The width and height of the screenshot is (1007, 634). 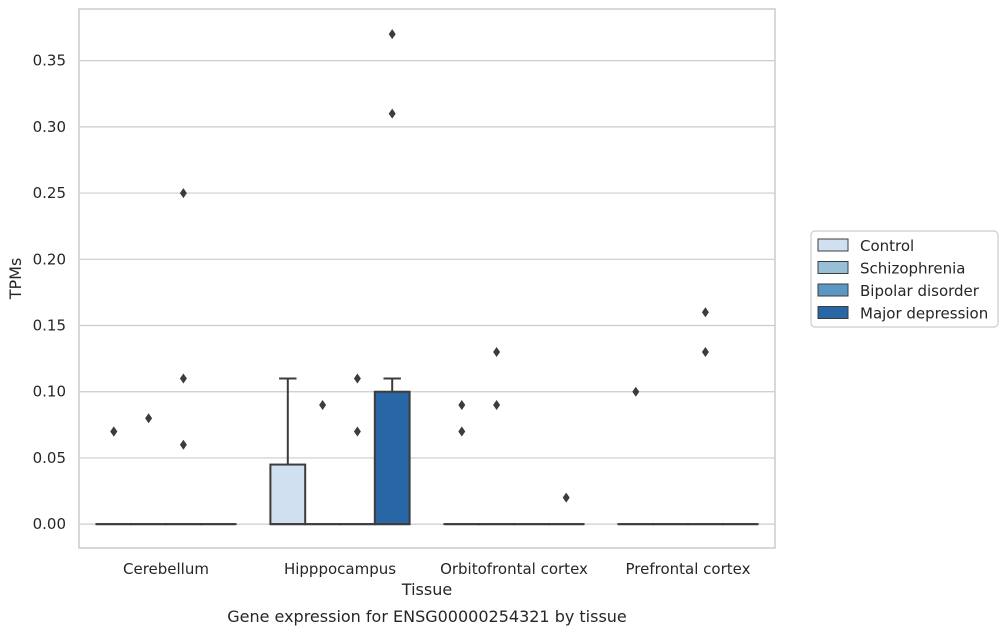 What do you see at coordinates (887, 246) in the screenshot?
I see `legend-label: Control` at bounding box center [887, 246].